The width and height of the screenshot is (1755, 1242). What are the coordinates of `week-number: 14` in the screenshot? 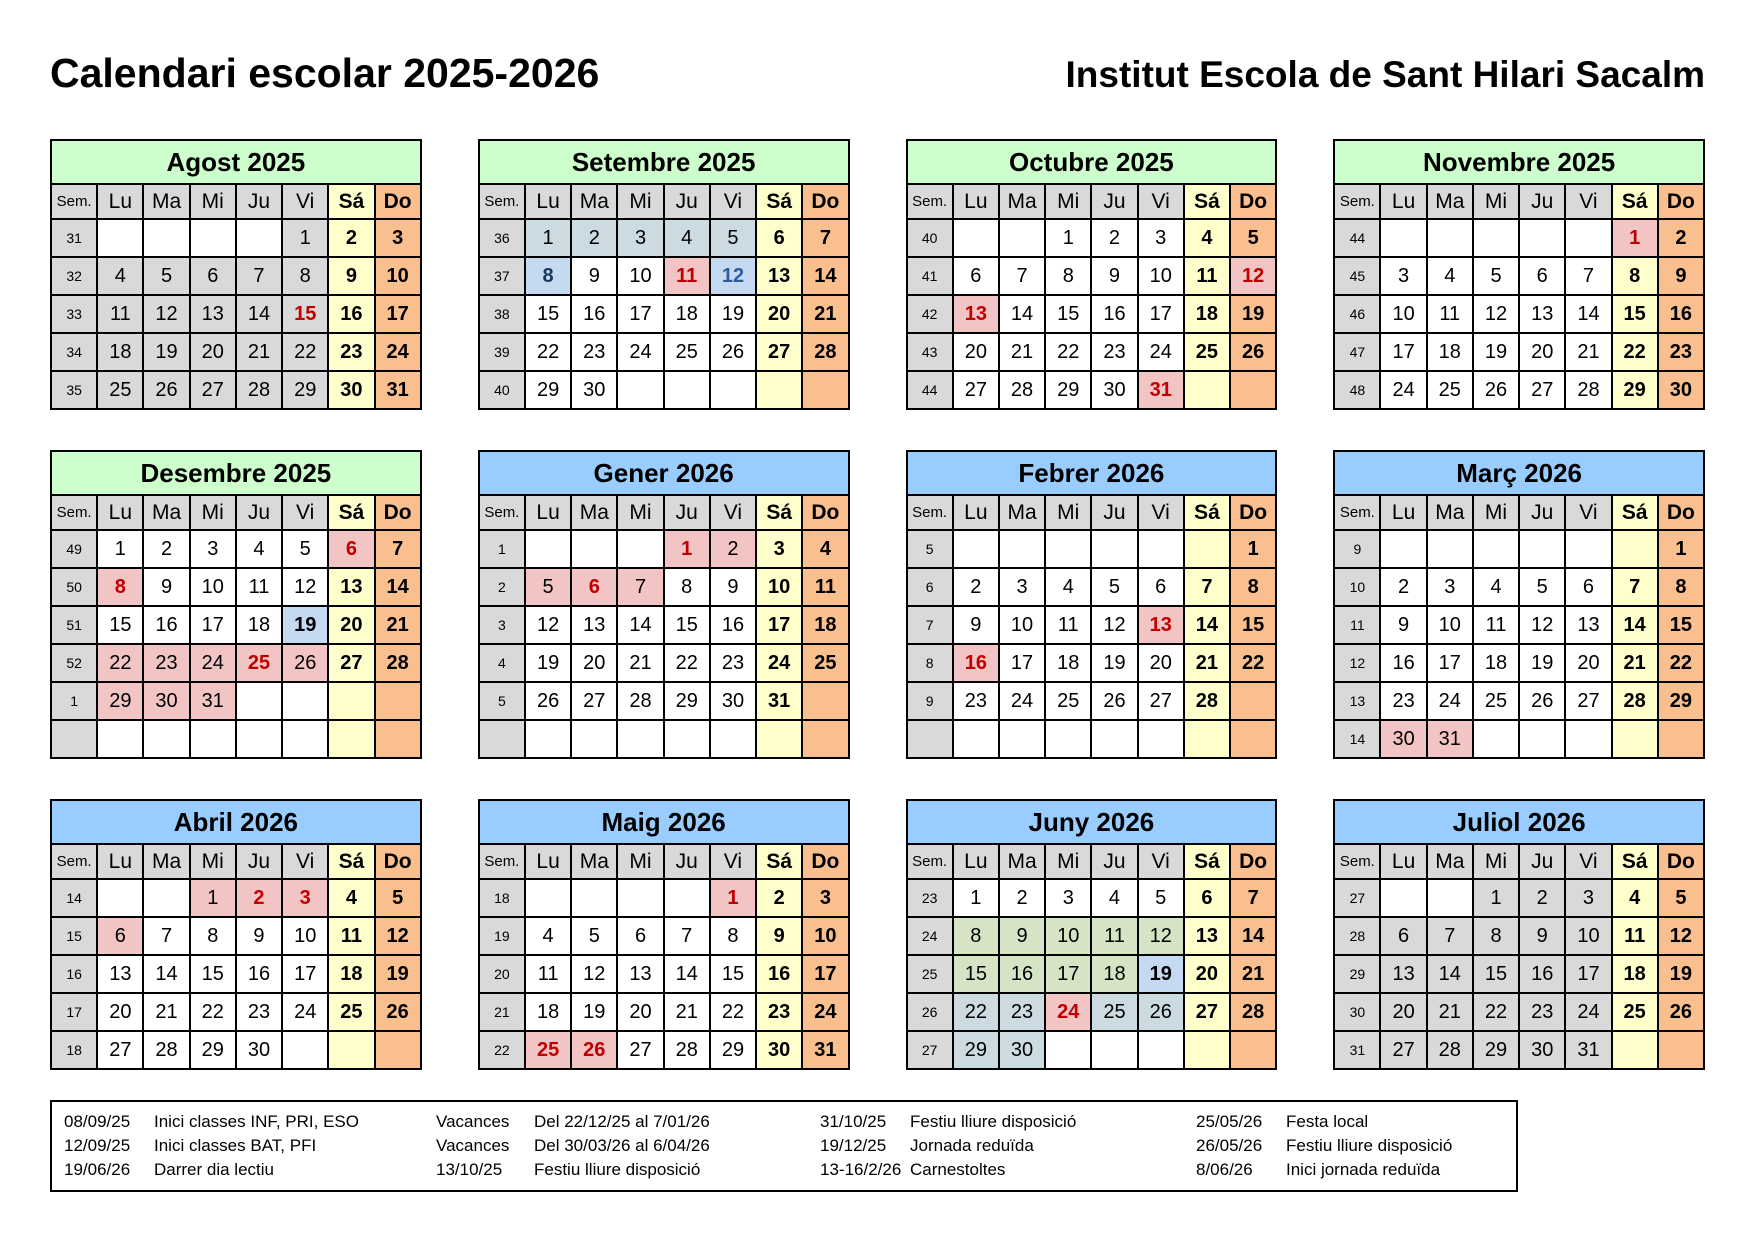 It's located at (74, 898).